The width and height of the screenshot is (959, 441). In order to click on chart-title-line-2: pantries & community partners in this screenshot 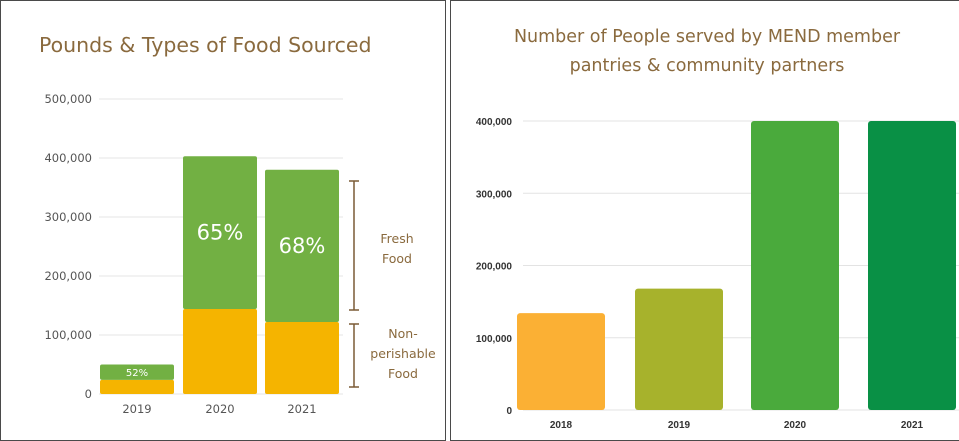, I will do `click(707, 66)`.